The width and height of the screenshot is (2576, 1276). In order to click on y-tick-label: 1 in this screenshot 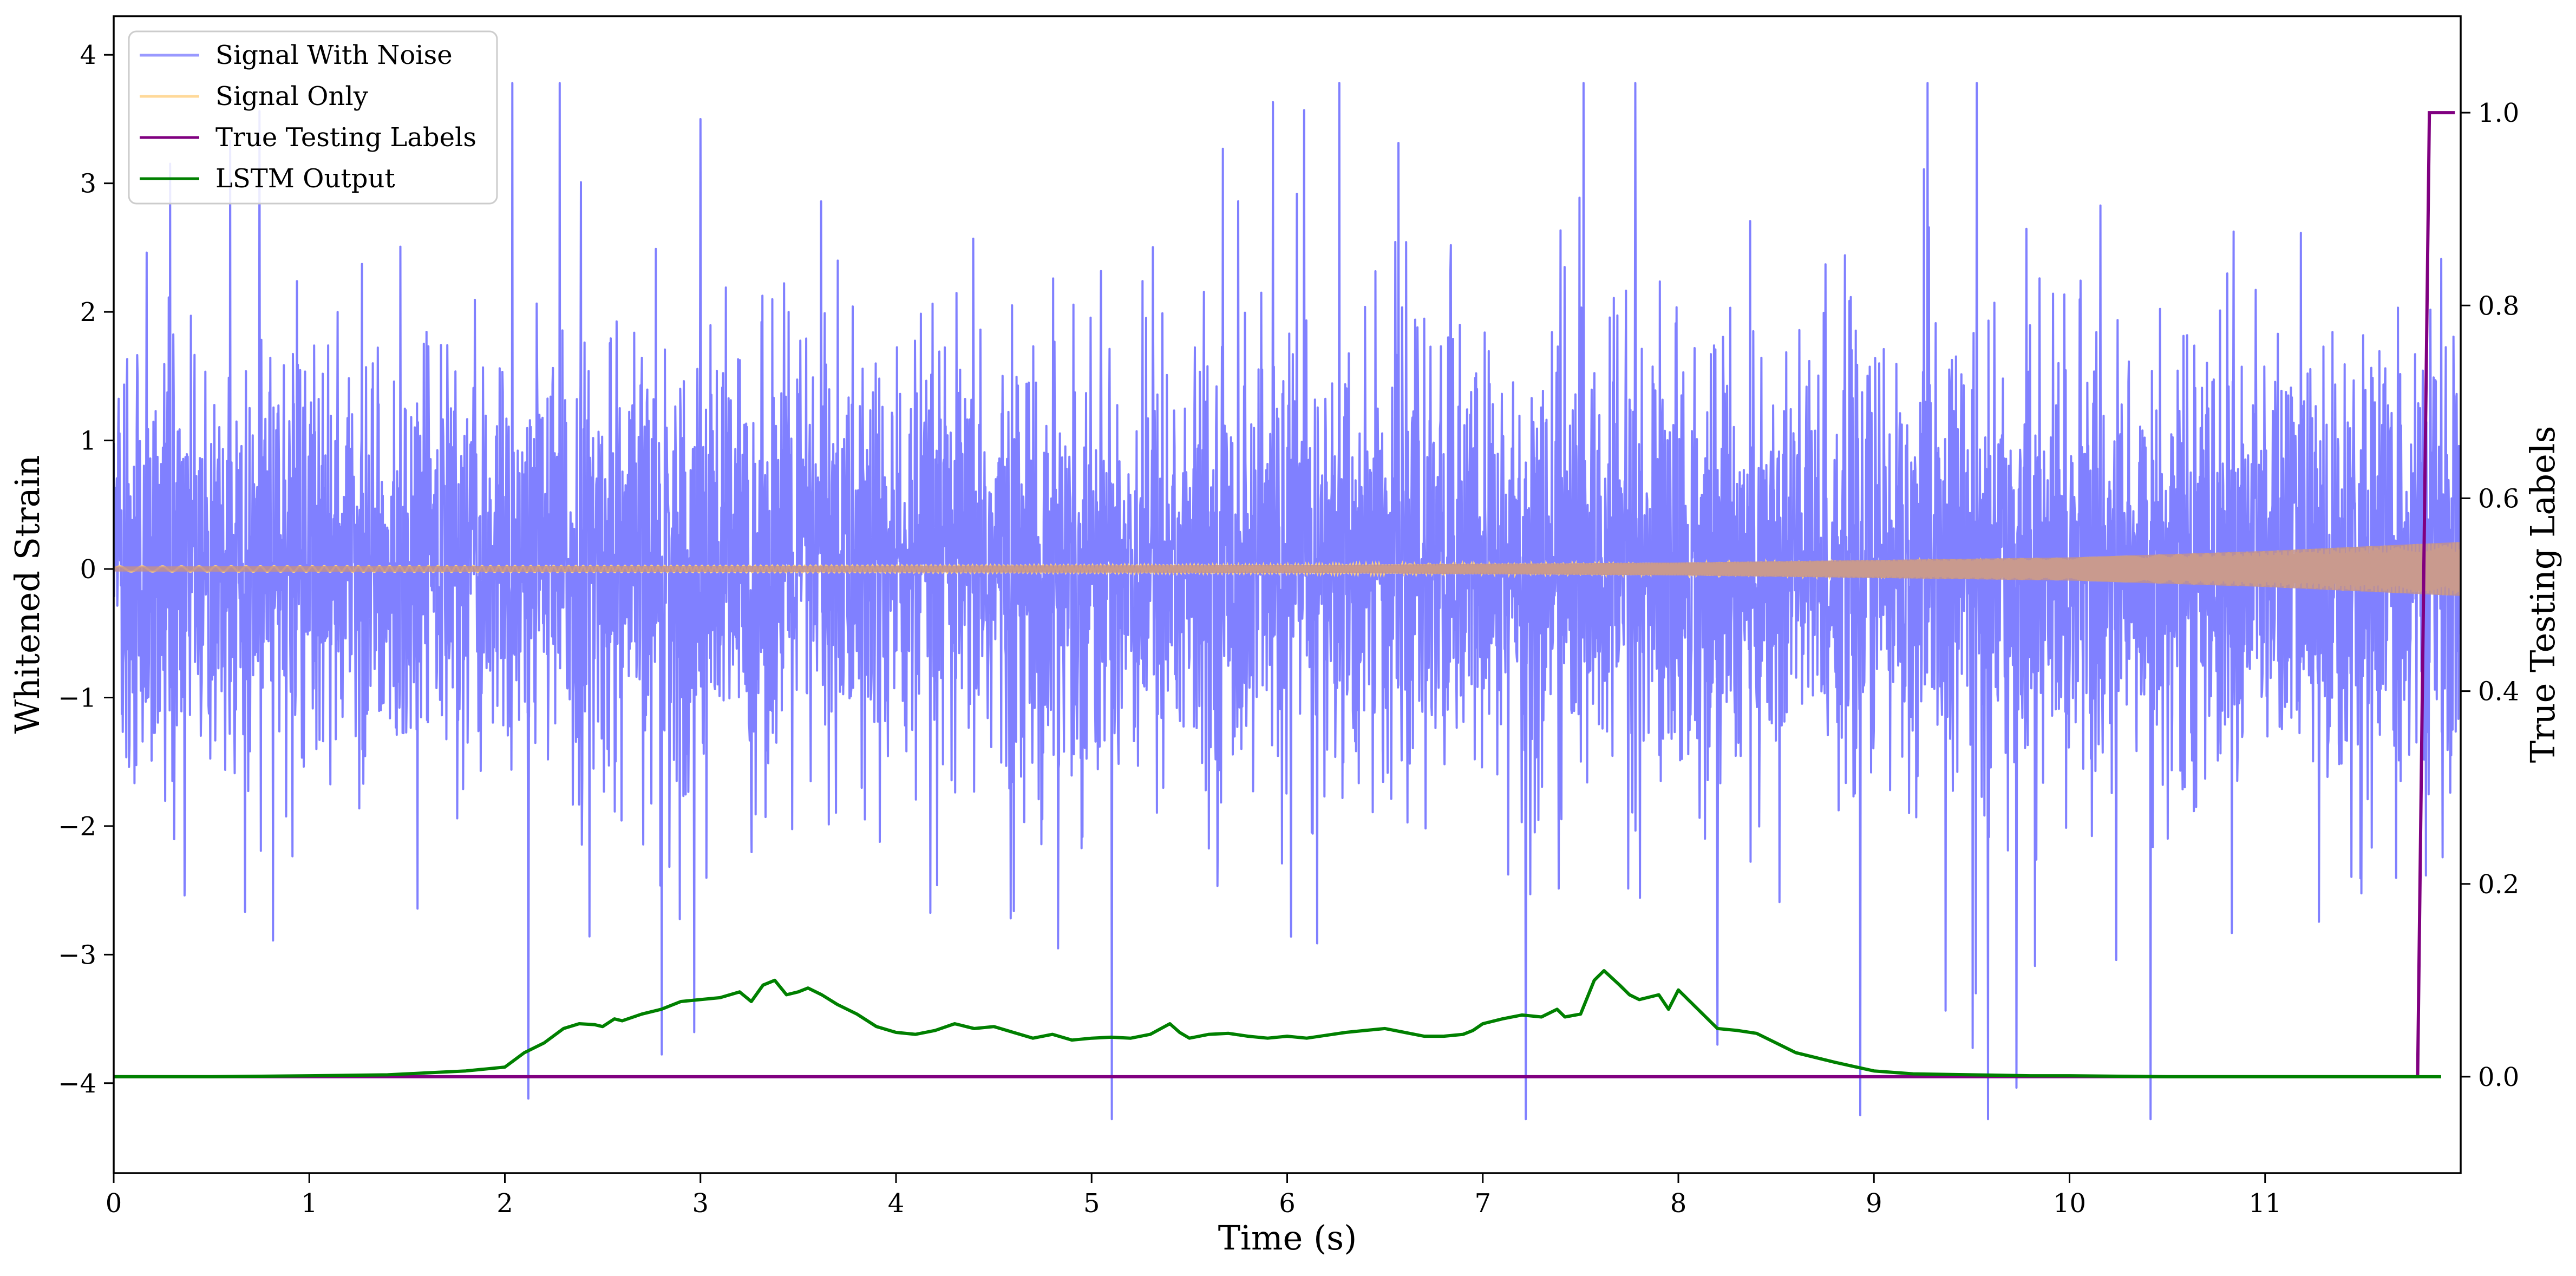, I will do `click(88, 441)`.